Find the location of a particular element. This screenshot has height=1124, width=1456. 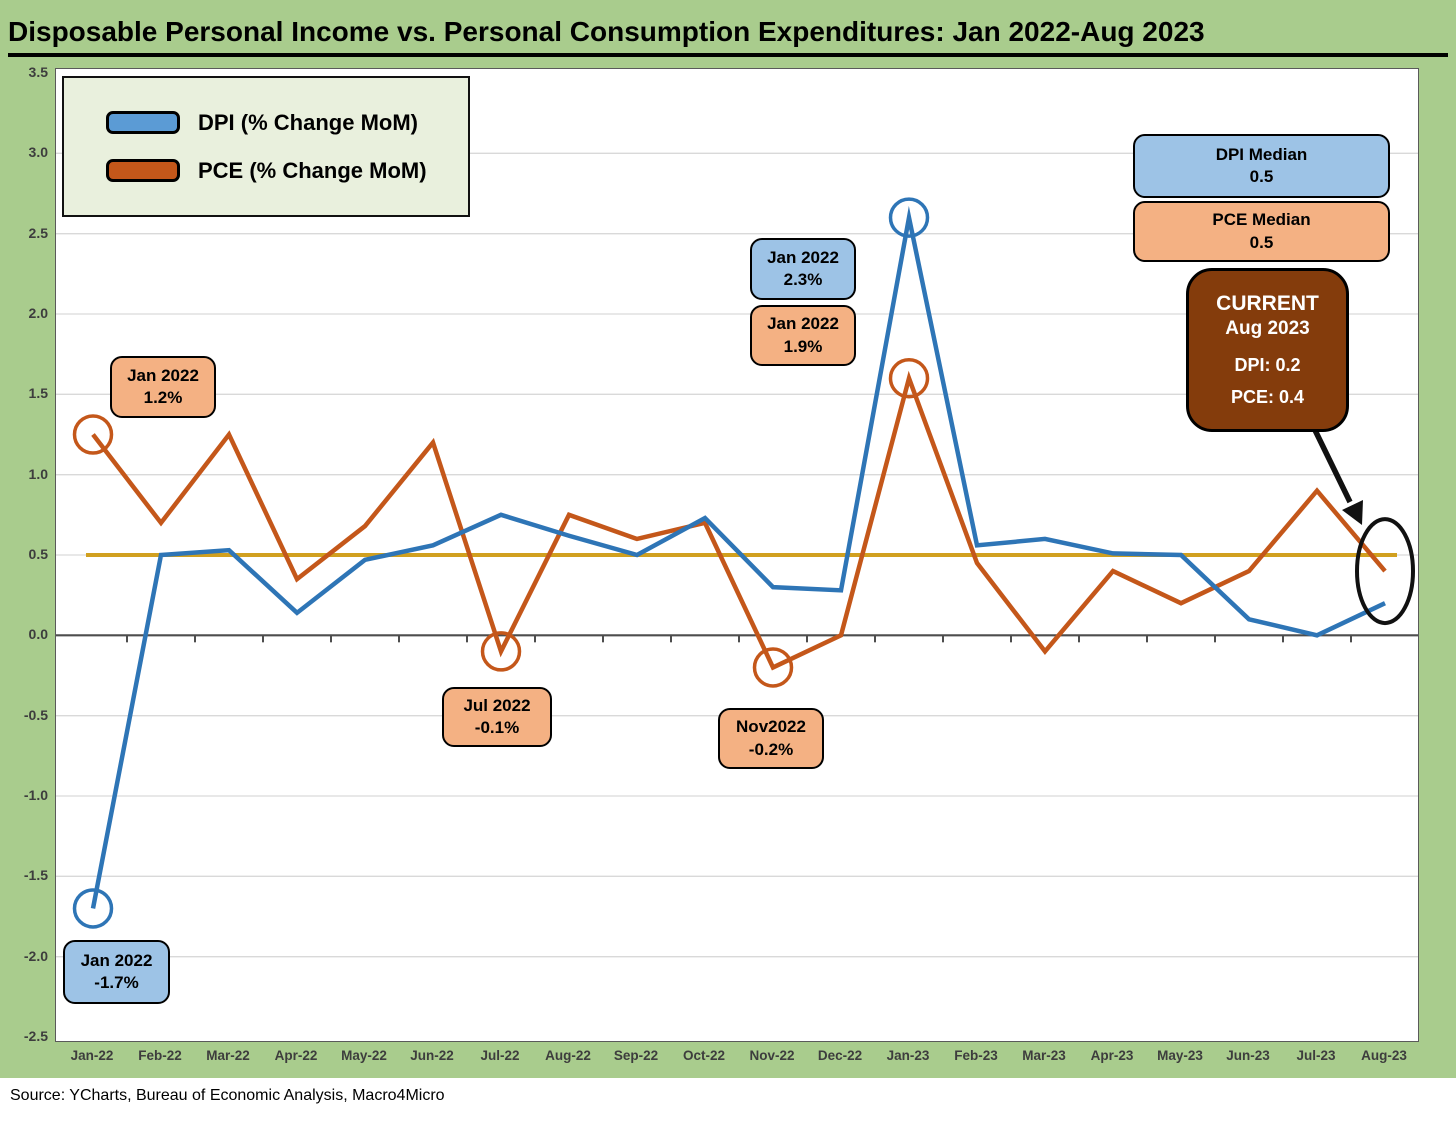

callout-jul22-pce-text: Jul 2022 is located at coordinates (497, 705).